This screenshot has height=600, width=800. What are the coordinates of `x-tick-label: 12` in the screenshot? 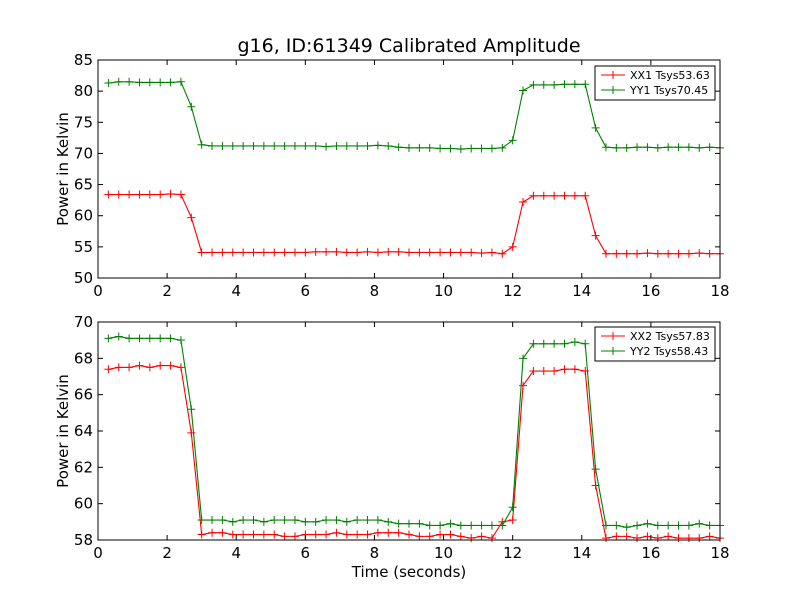 It's located at (512, 553).